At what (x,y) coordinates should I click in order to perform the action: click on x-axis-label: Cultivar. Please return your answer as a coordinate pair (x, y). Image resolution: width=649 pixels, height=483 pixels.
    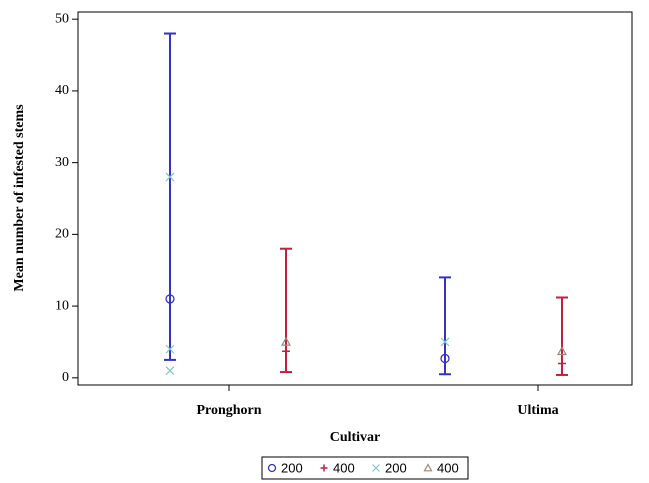
    Looking at the image, I should click on (355, 437).